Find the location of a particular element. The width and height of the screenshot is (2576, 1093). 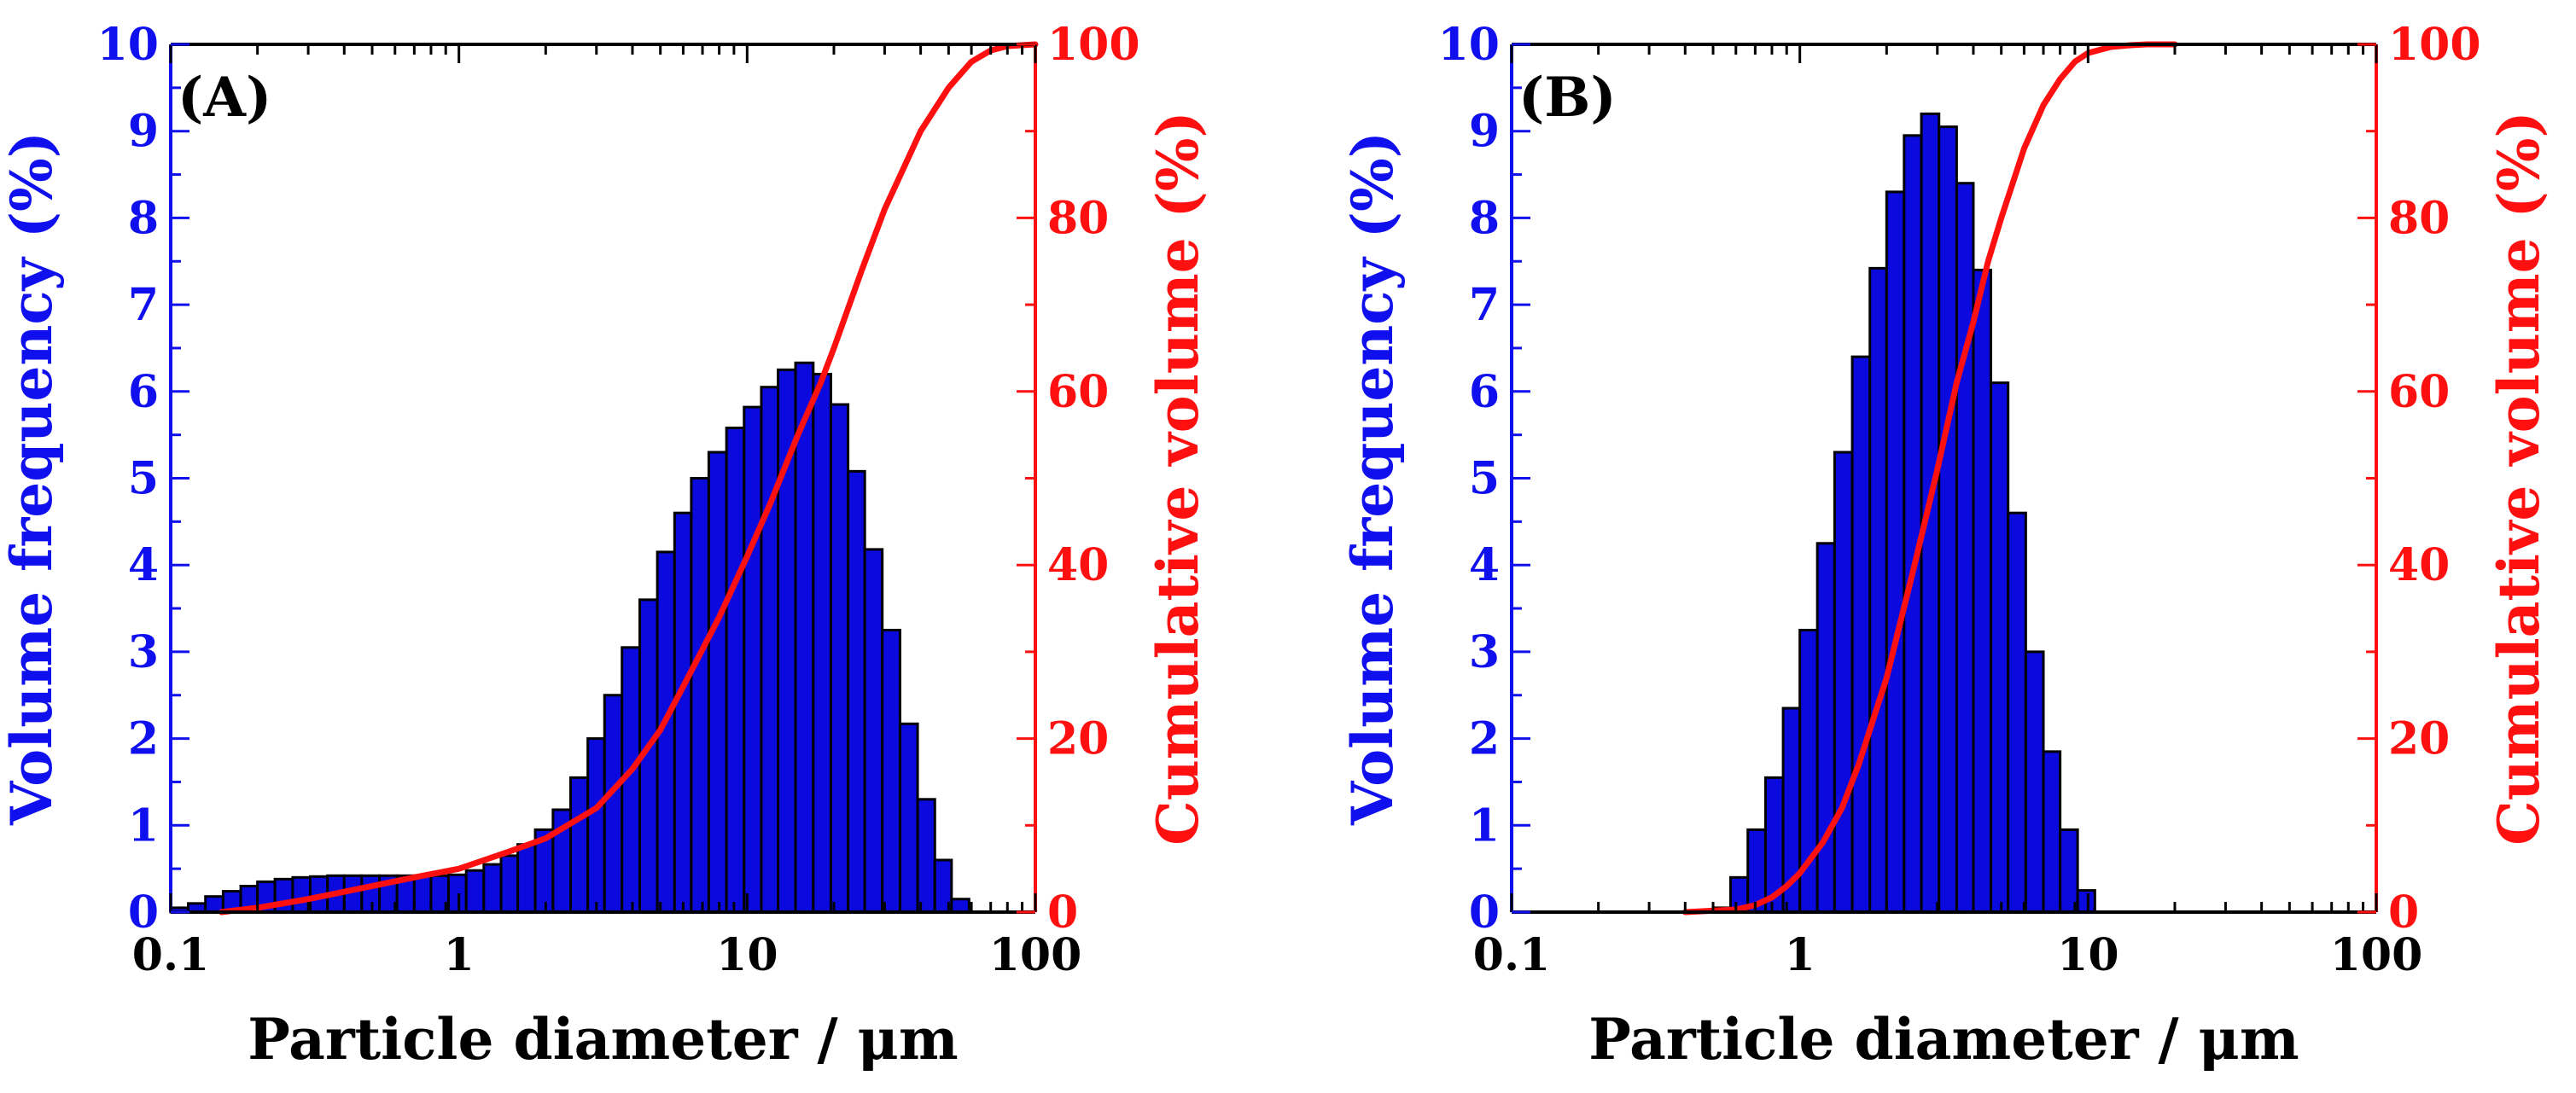

panel-label: (A) is located at coordinates (224, 98).